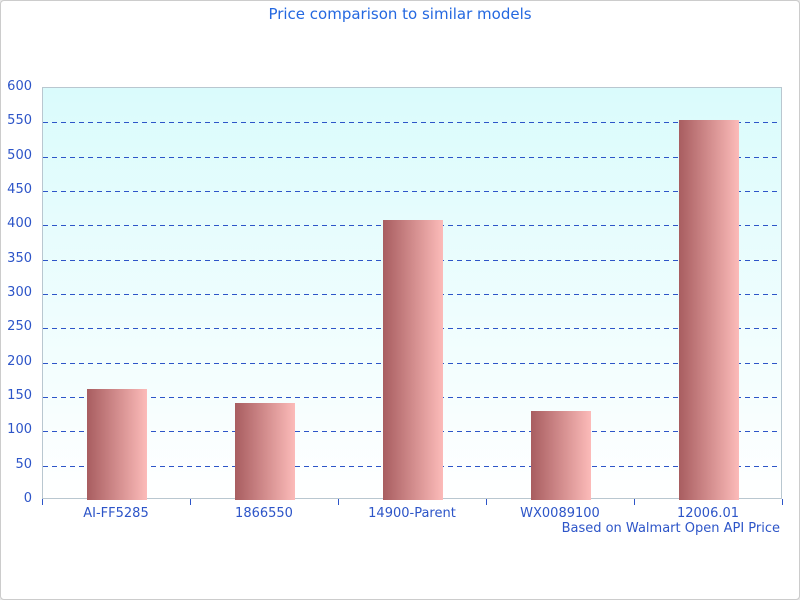 This screenshot has height=600, width=800. Describe the element at coordinates (19, 395) in the screenshot. I see `y-tick-label: 150` at that location.